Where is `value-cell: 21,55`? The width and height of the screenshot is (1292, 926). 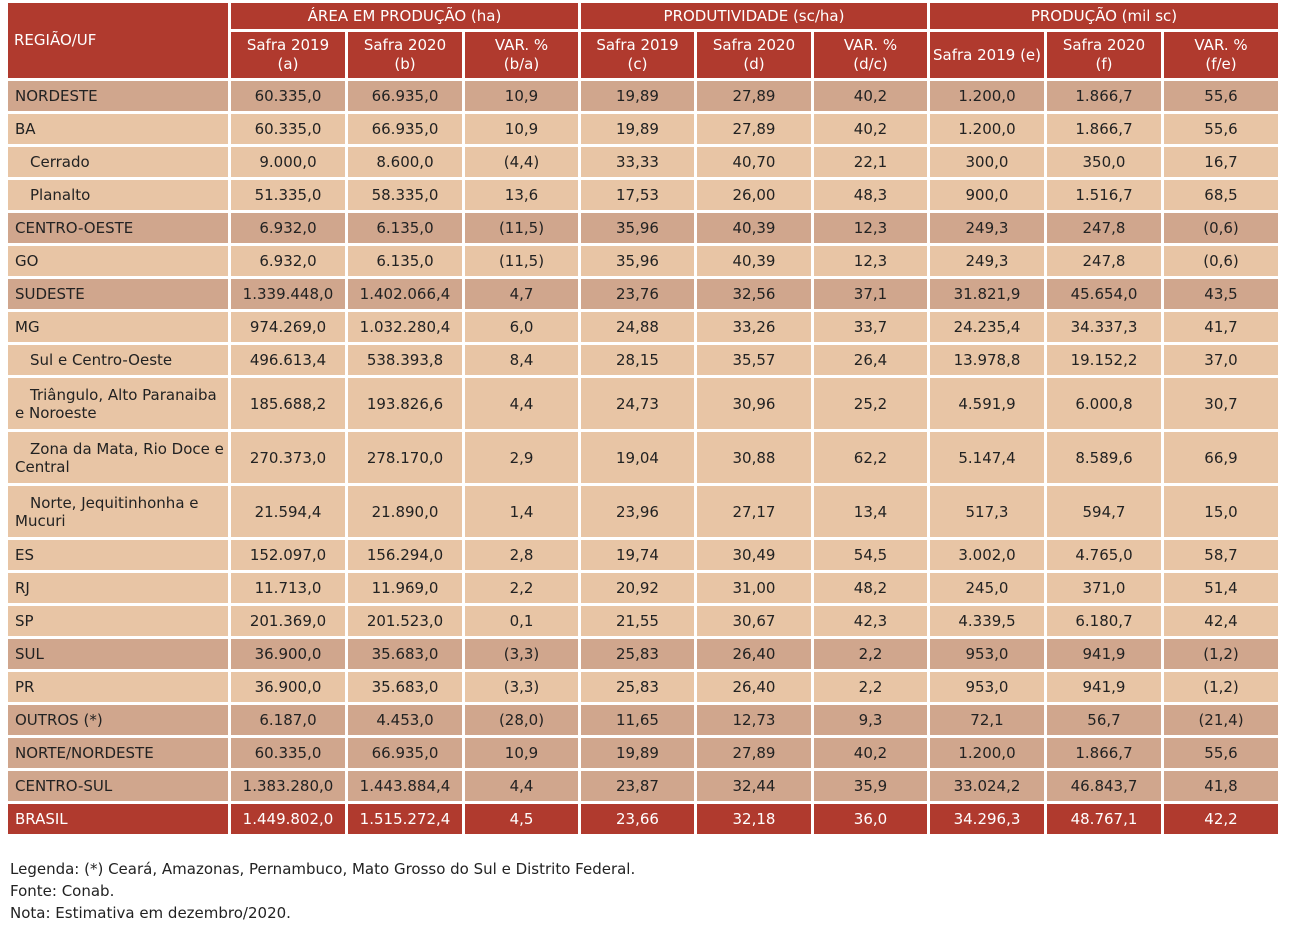 value-cell: 21,55 is located at coordinates (637, 621).